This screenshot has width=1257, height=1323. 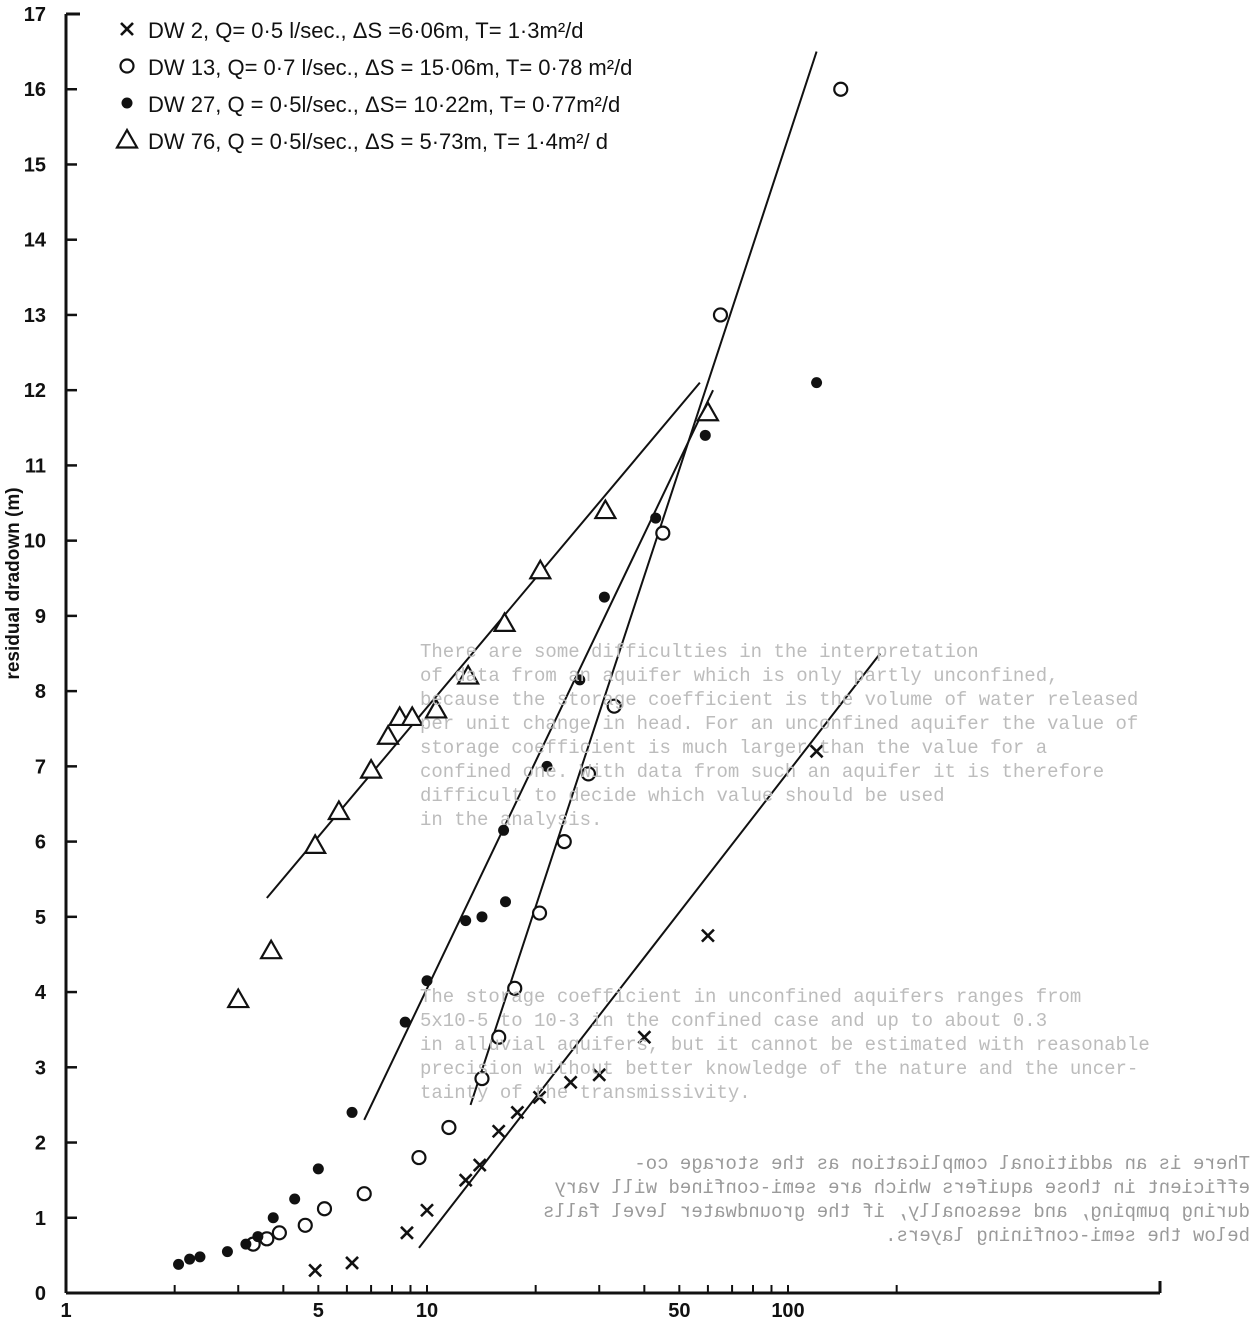 What do you see at coordinates (679, 1311) in the screenshot?
I see `x-tick-label: 50` at bounding box center [679, 1311].